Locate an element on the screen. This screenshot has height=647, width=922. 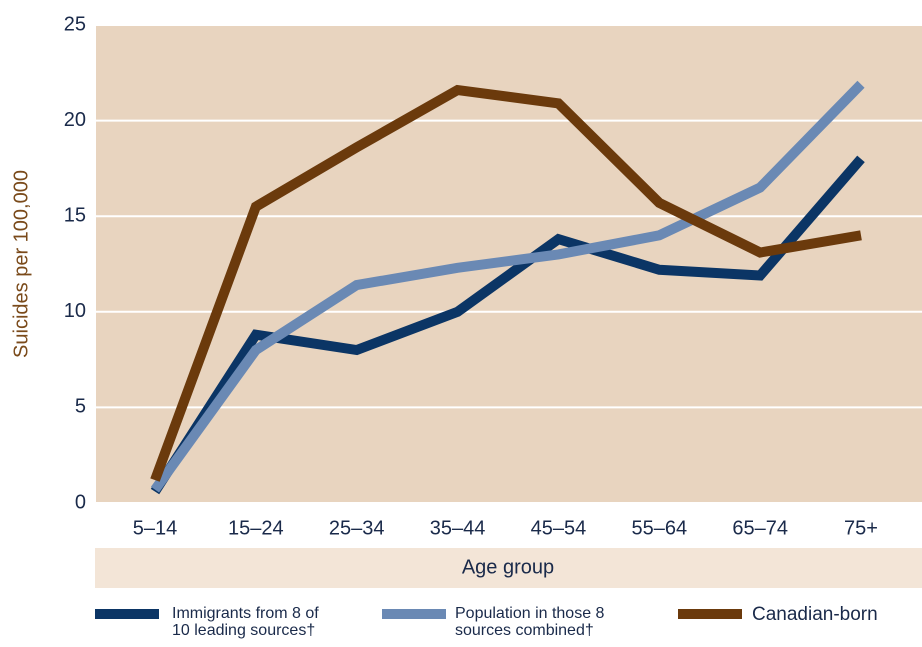
legend-label: Population in those 8 sources combined† is located at coordinates (530, 622).